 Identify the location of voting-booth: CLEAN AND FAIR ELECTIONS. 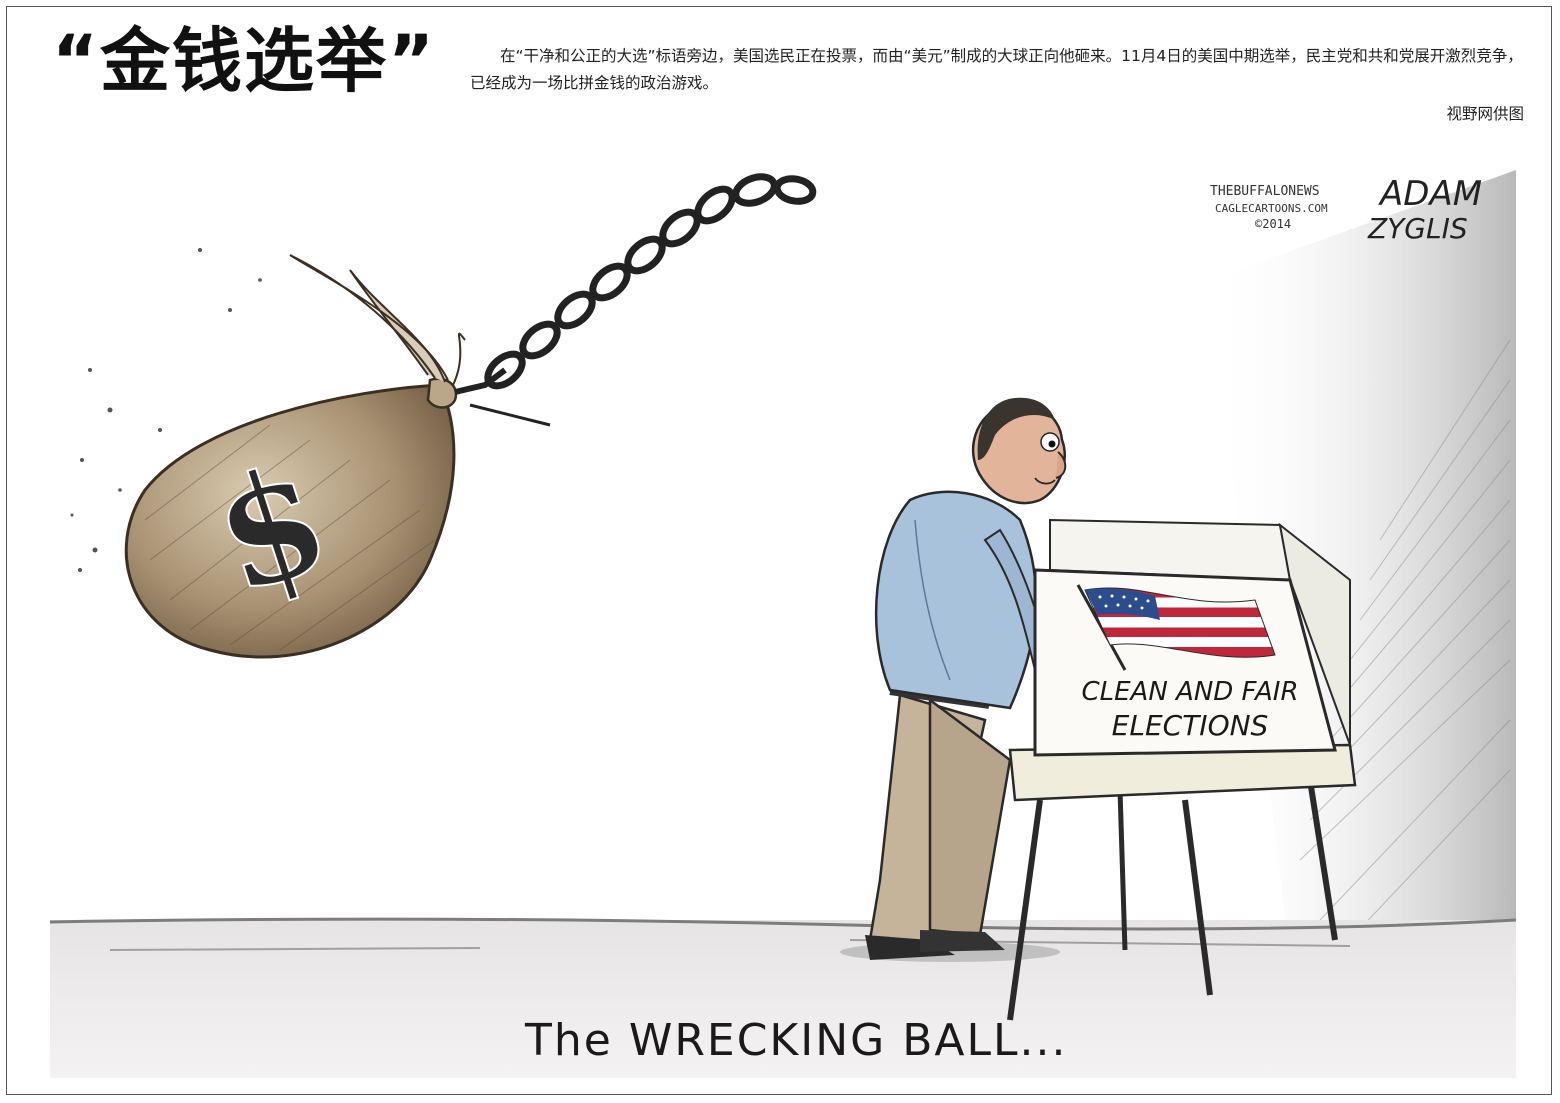
(1182, 769).